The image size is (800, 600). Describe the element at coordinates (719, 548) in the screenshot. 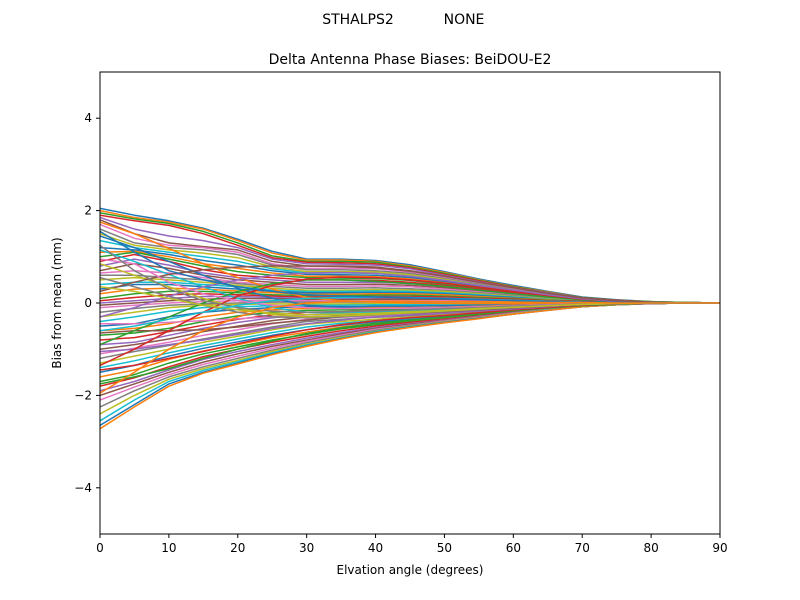

I see `x-tick-label: 90` at that location.